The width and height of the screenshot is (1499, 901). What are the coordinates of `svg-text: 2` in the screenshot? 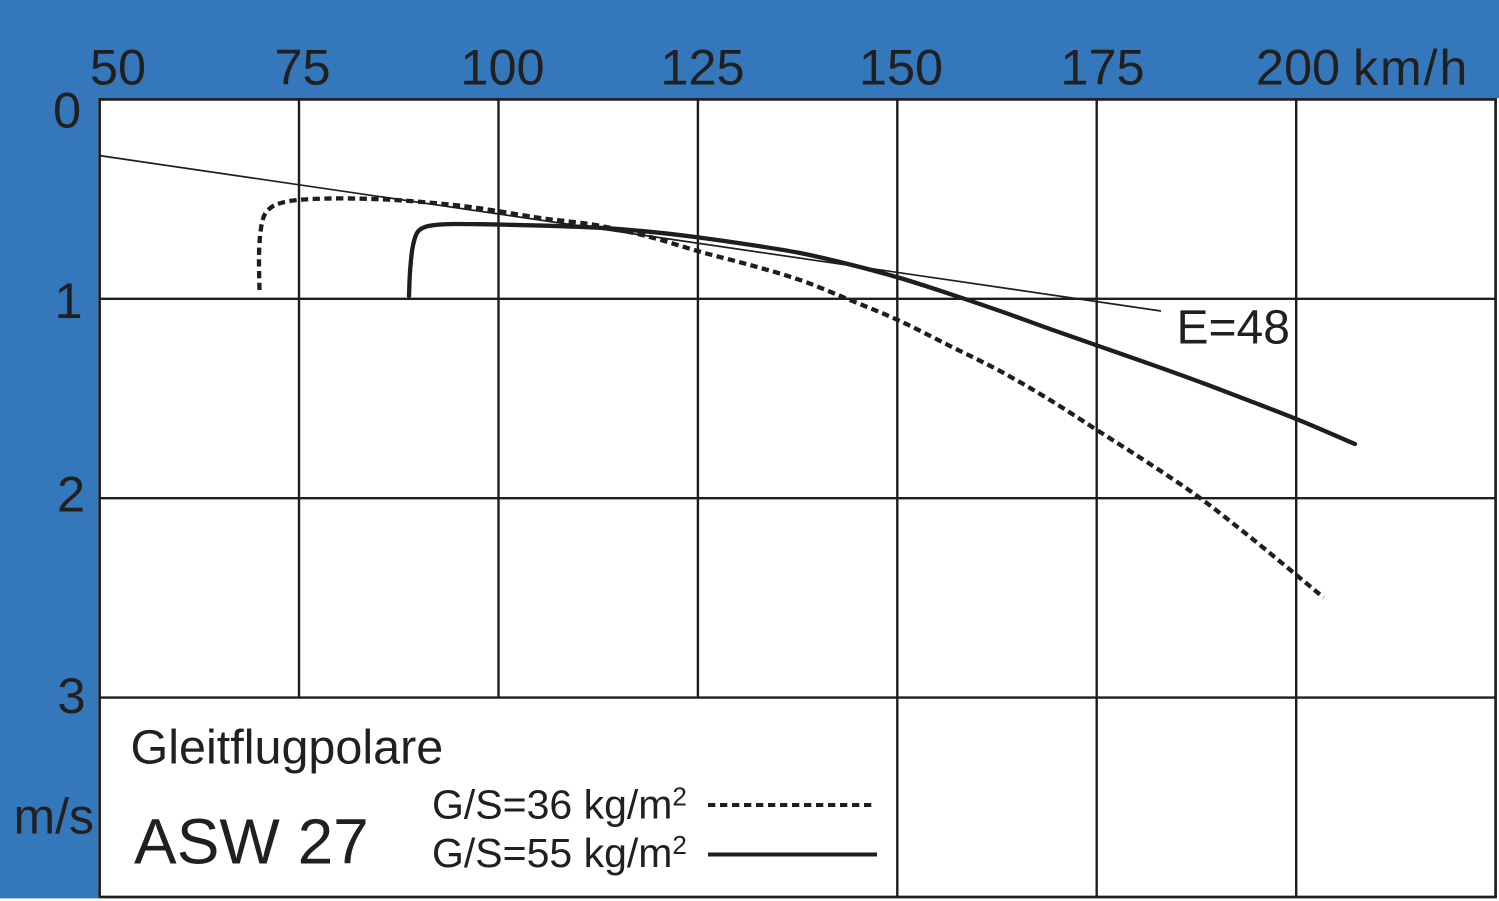 It's located at (71, 493).